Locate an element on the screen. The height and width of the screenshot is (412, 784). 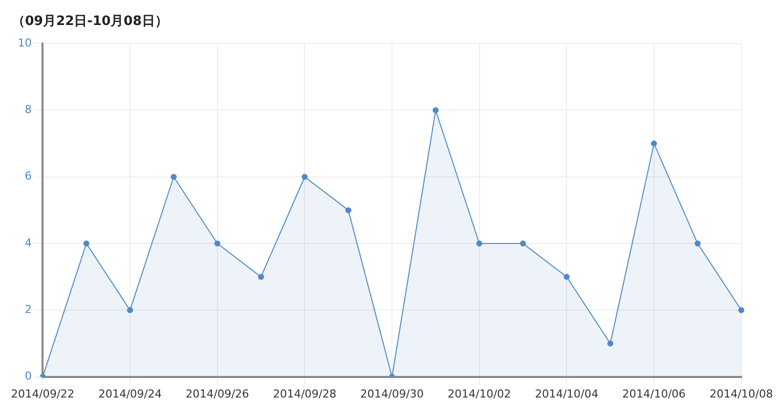
y-tick-label: 0 is located at coordinates (28, 376).